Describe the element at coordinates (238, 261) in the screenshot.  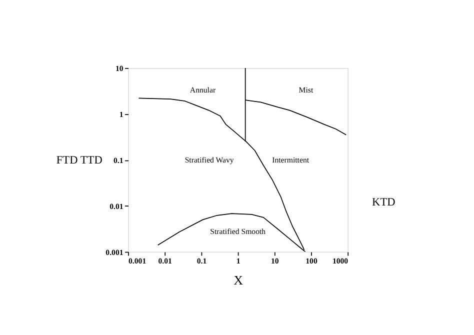
I see `x-tick-label: 1` at that location.